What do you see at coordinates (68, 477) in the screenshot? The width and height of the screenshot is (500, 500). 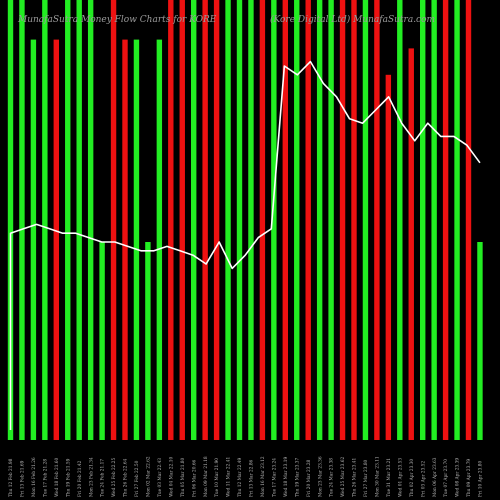 I see `x-tick-label: Thu 19 Feb 21.59` at bounding box center [68, 477].